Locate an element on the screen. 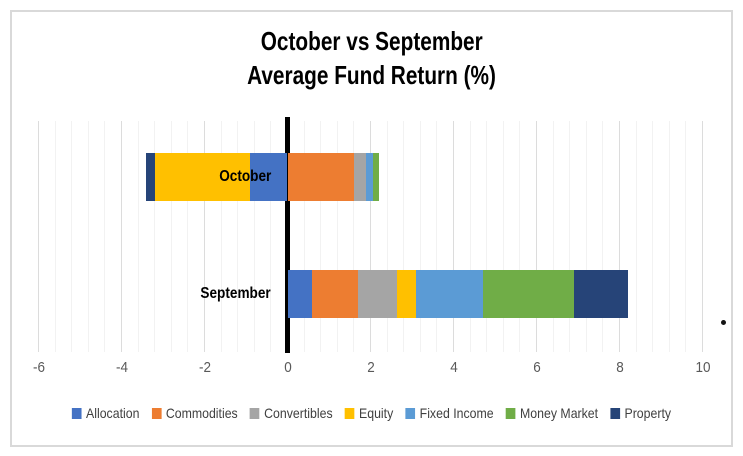 The width and height of the screenshot is (743, 456). legend-item-commodities: Commodities is located at coordinates (194, 413).